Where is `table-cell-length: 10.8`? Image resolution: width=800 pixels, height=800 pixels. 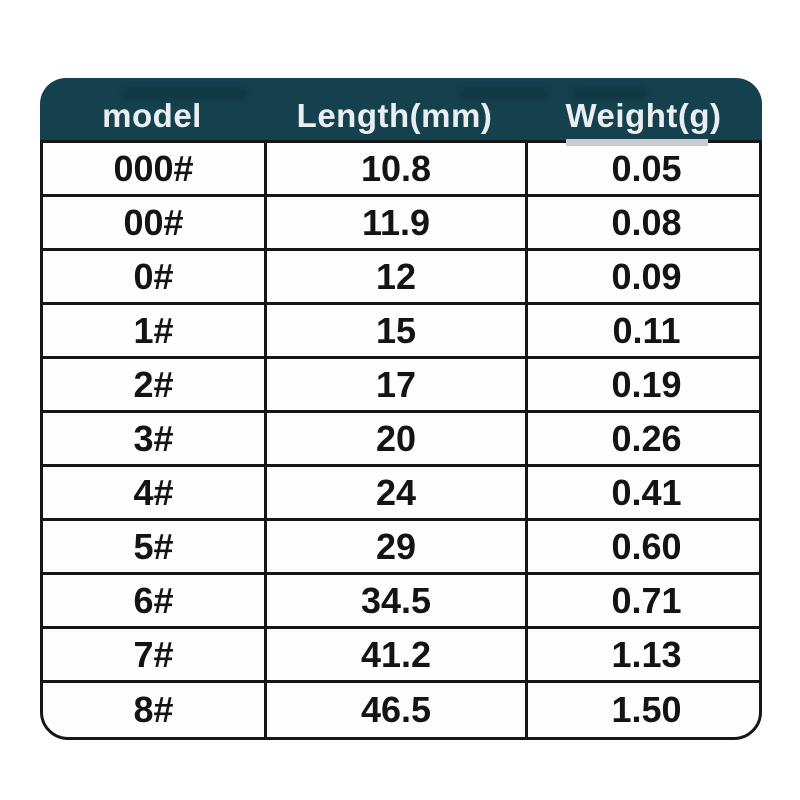
table-cell-length: 10.8 is located at coordinates (397, 170).